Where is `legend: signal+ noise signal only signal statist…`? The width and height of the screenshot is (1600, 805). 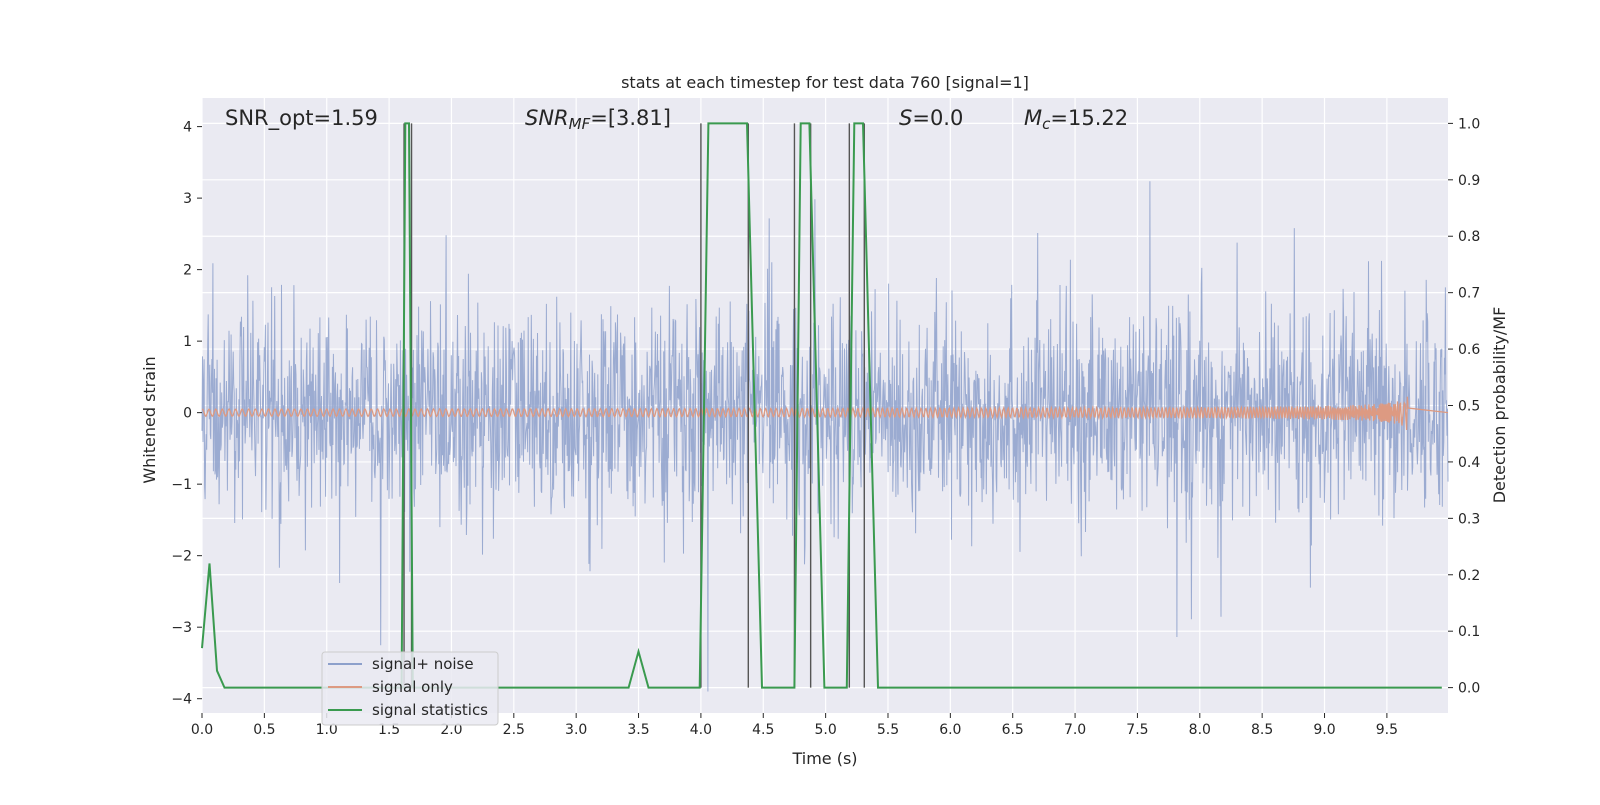
legend: signal+ noise signal only signal statist… is located at coordinates (410, 688).